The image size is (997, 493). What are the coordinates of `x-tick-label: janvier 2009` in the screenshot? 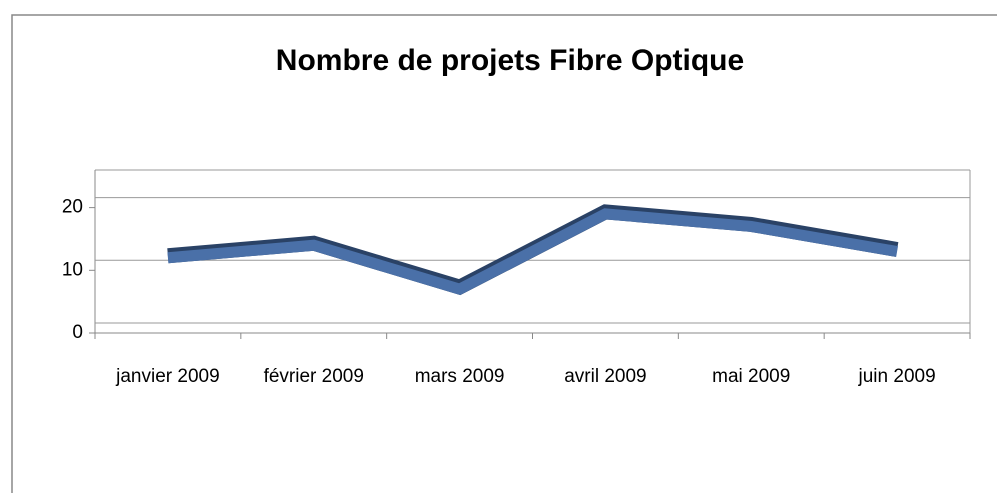 It's located at (168, 376).